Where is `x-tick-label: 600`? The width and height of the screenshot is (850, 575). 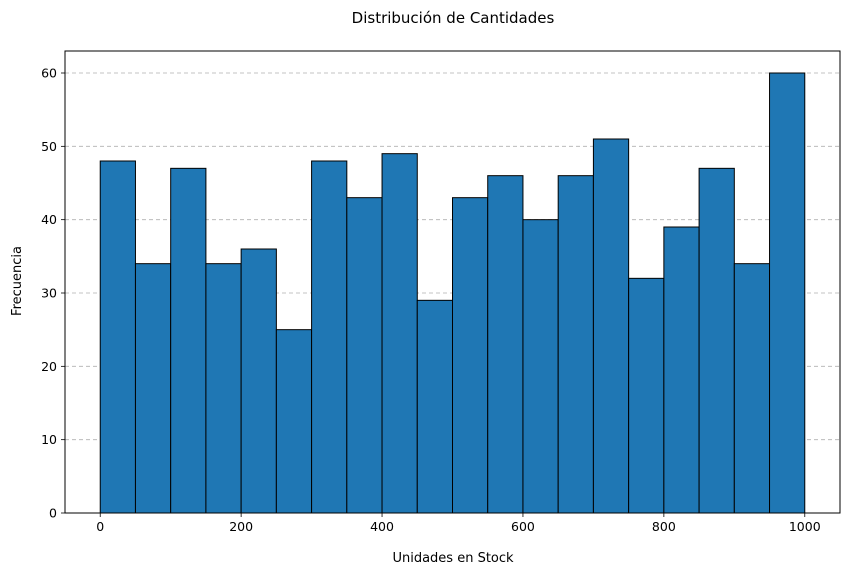
x-tick-label: 600 is located at coordinates (523, 526).